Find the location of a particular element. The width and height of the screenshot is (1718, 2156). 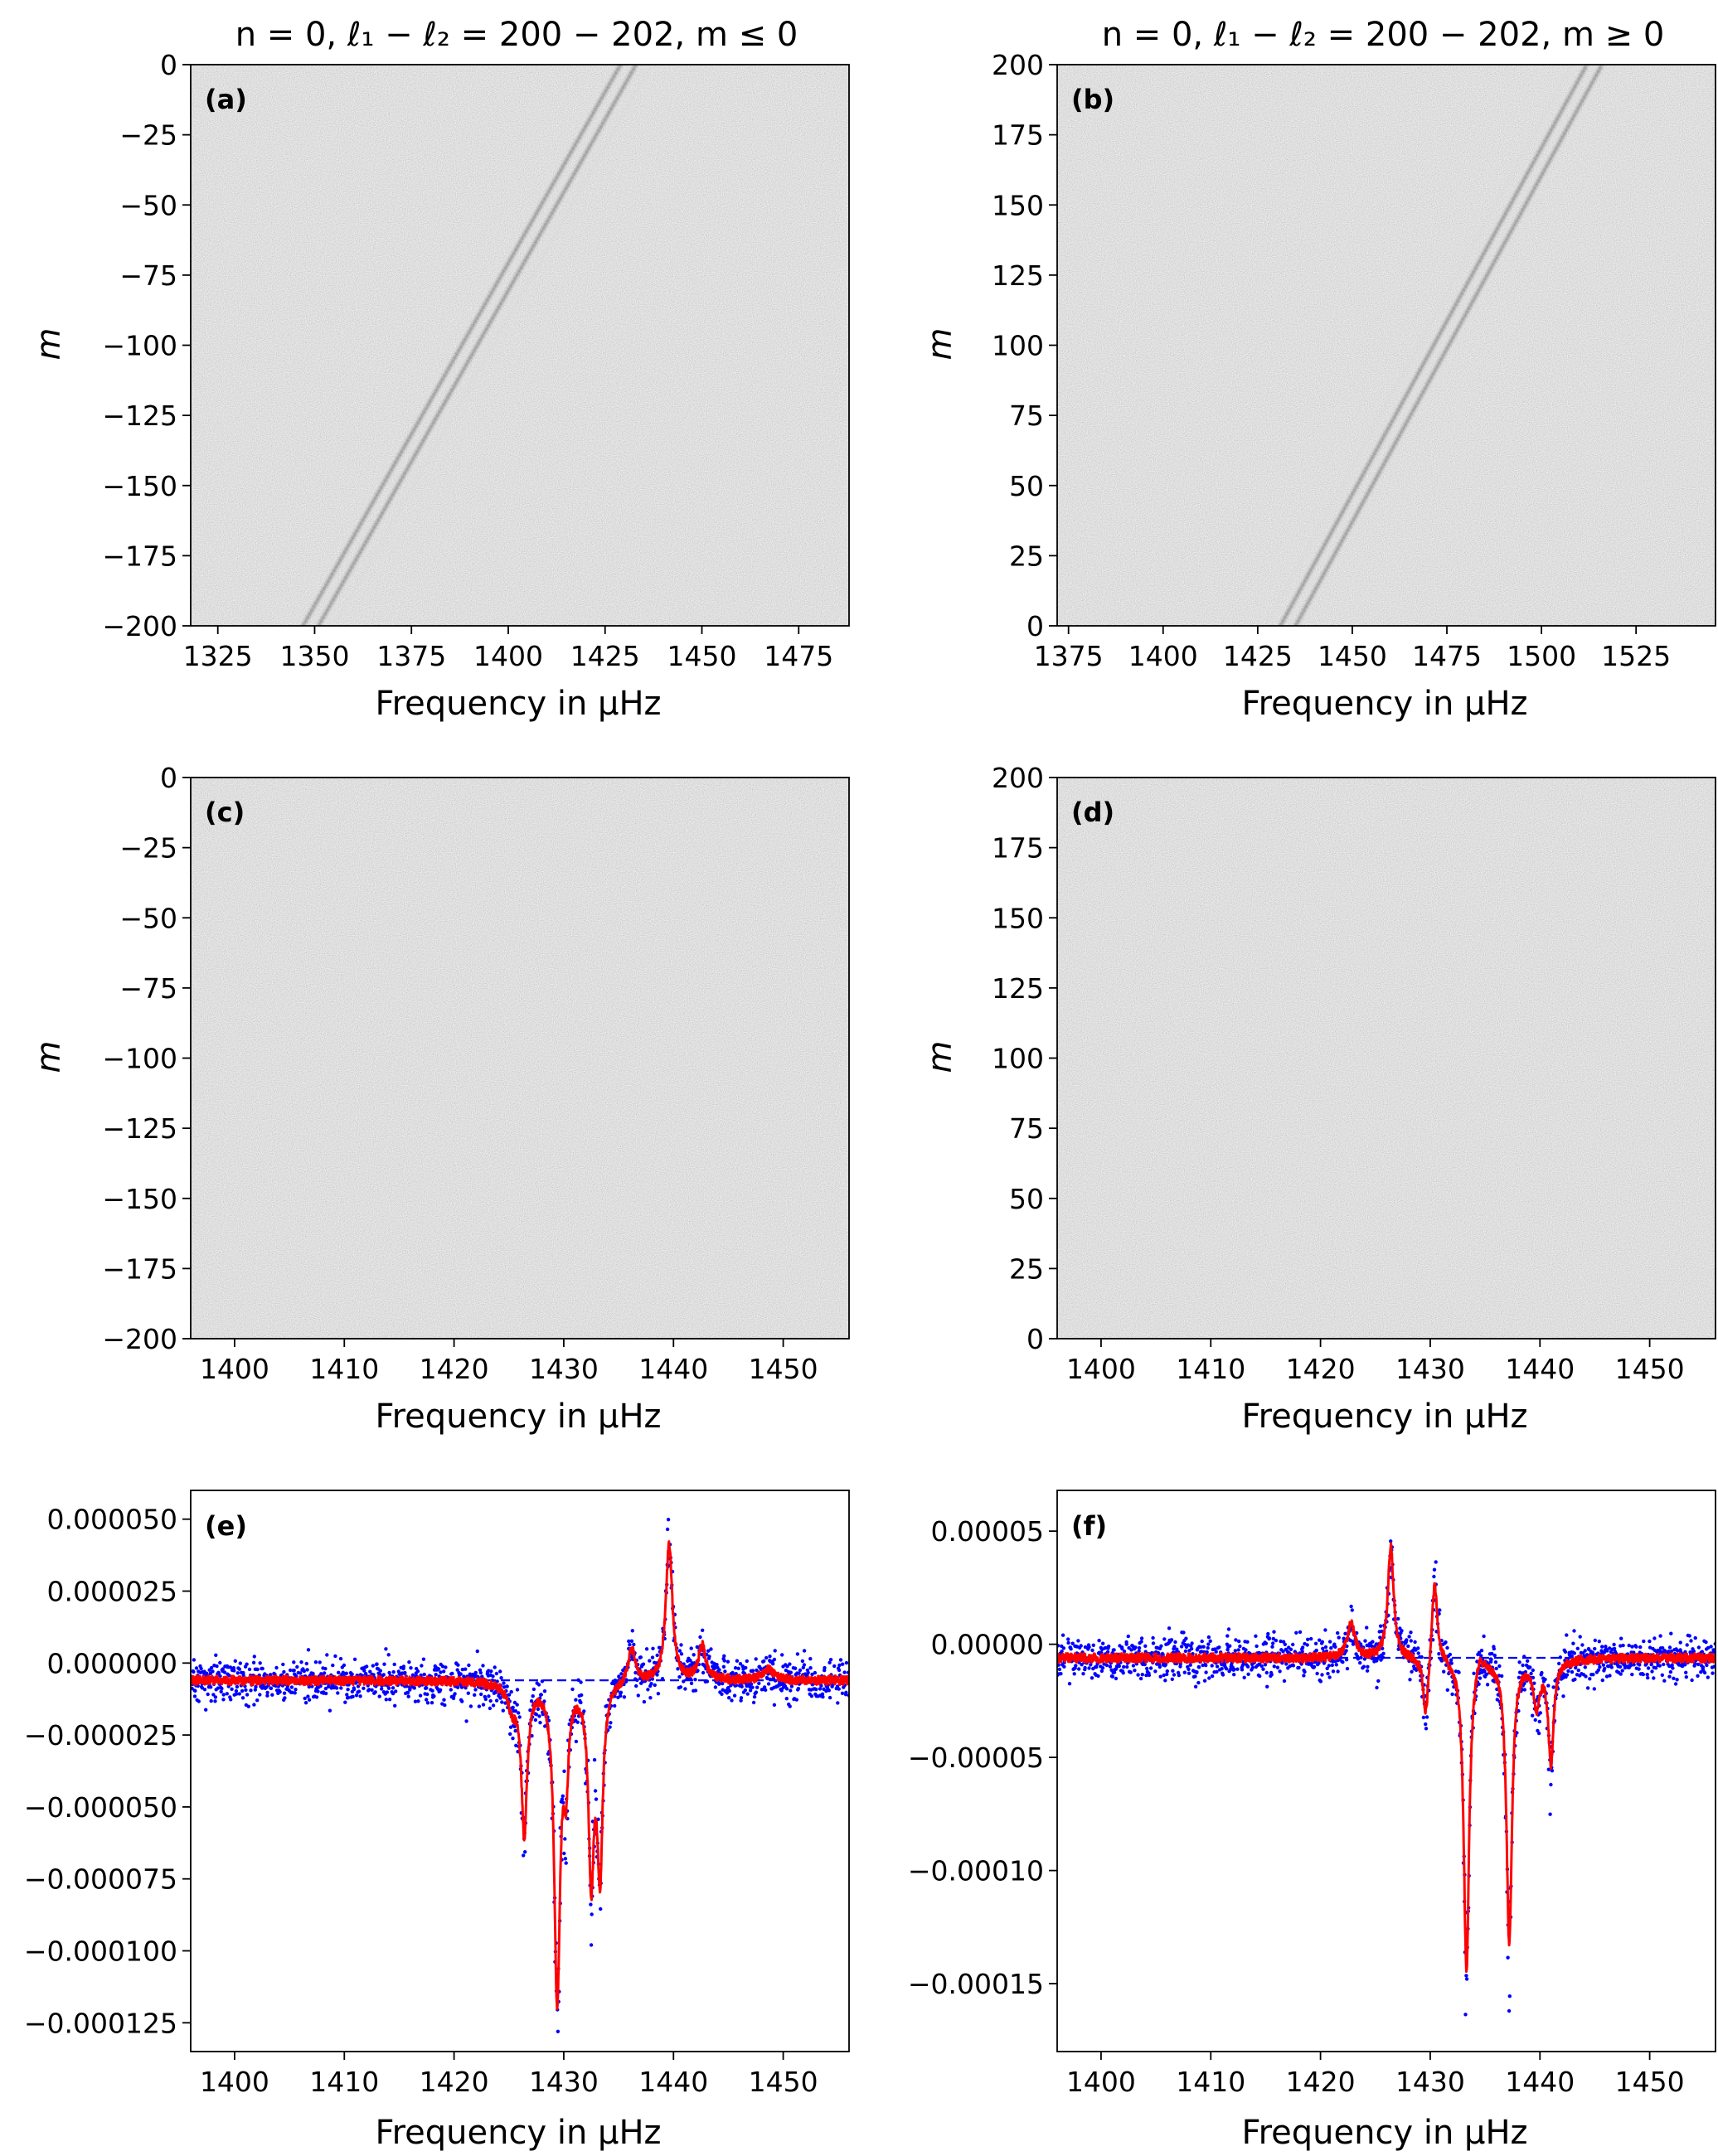

panel-b-xticks: 1375 1400 1425 1450 1475 1500 1525 is located at coordinates (1352, 649).